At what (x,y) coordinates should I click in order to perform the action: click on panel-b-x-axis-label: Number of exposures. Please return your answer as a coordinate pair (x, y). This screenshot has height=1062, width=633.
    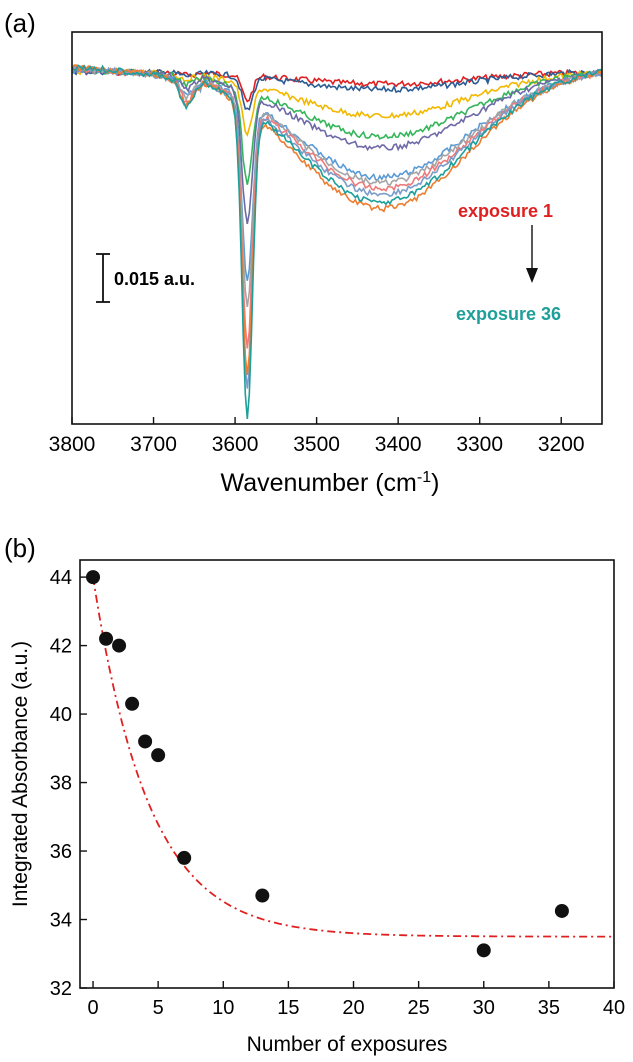
    Looking at the image, I should click on (347, 1044).